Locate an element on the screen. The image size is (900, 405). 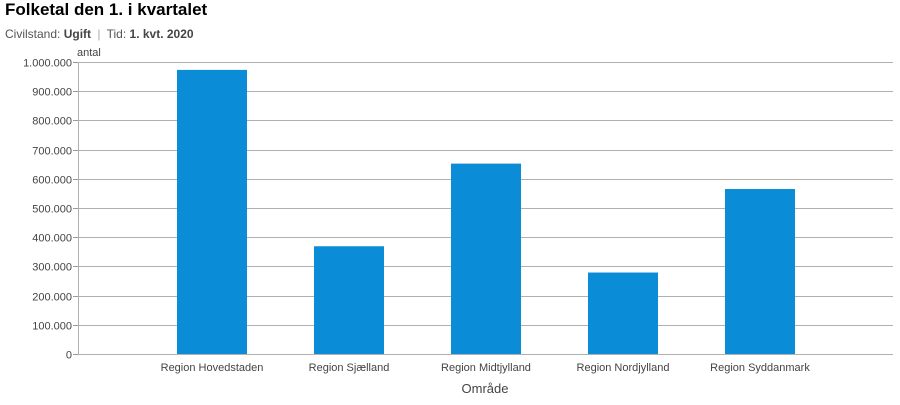
y-axis-label: antal is located at coordinates (89, 53).